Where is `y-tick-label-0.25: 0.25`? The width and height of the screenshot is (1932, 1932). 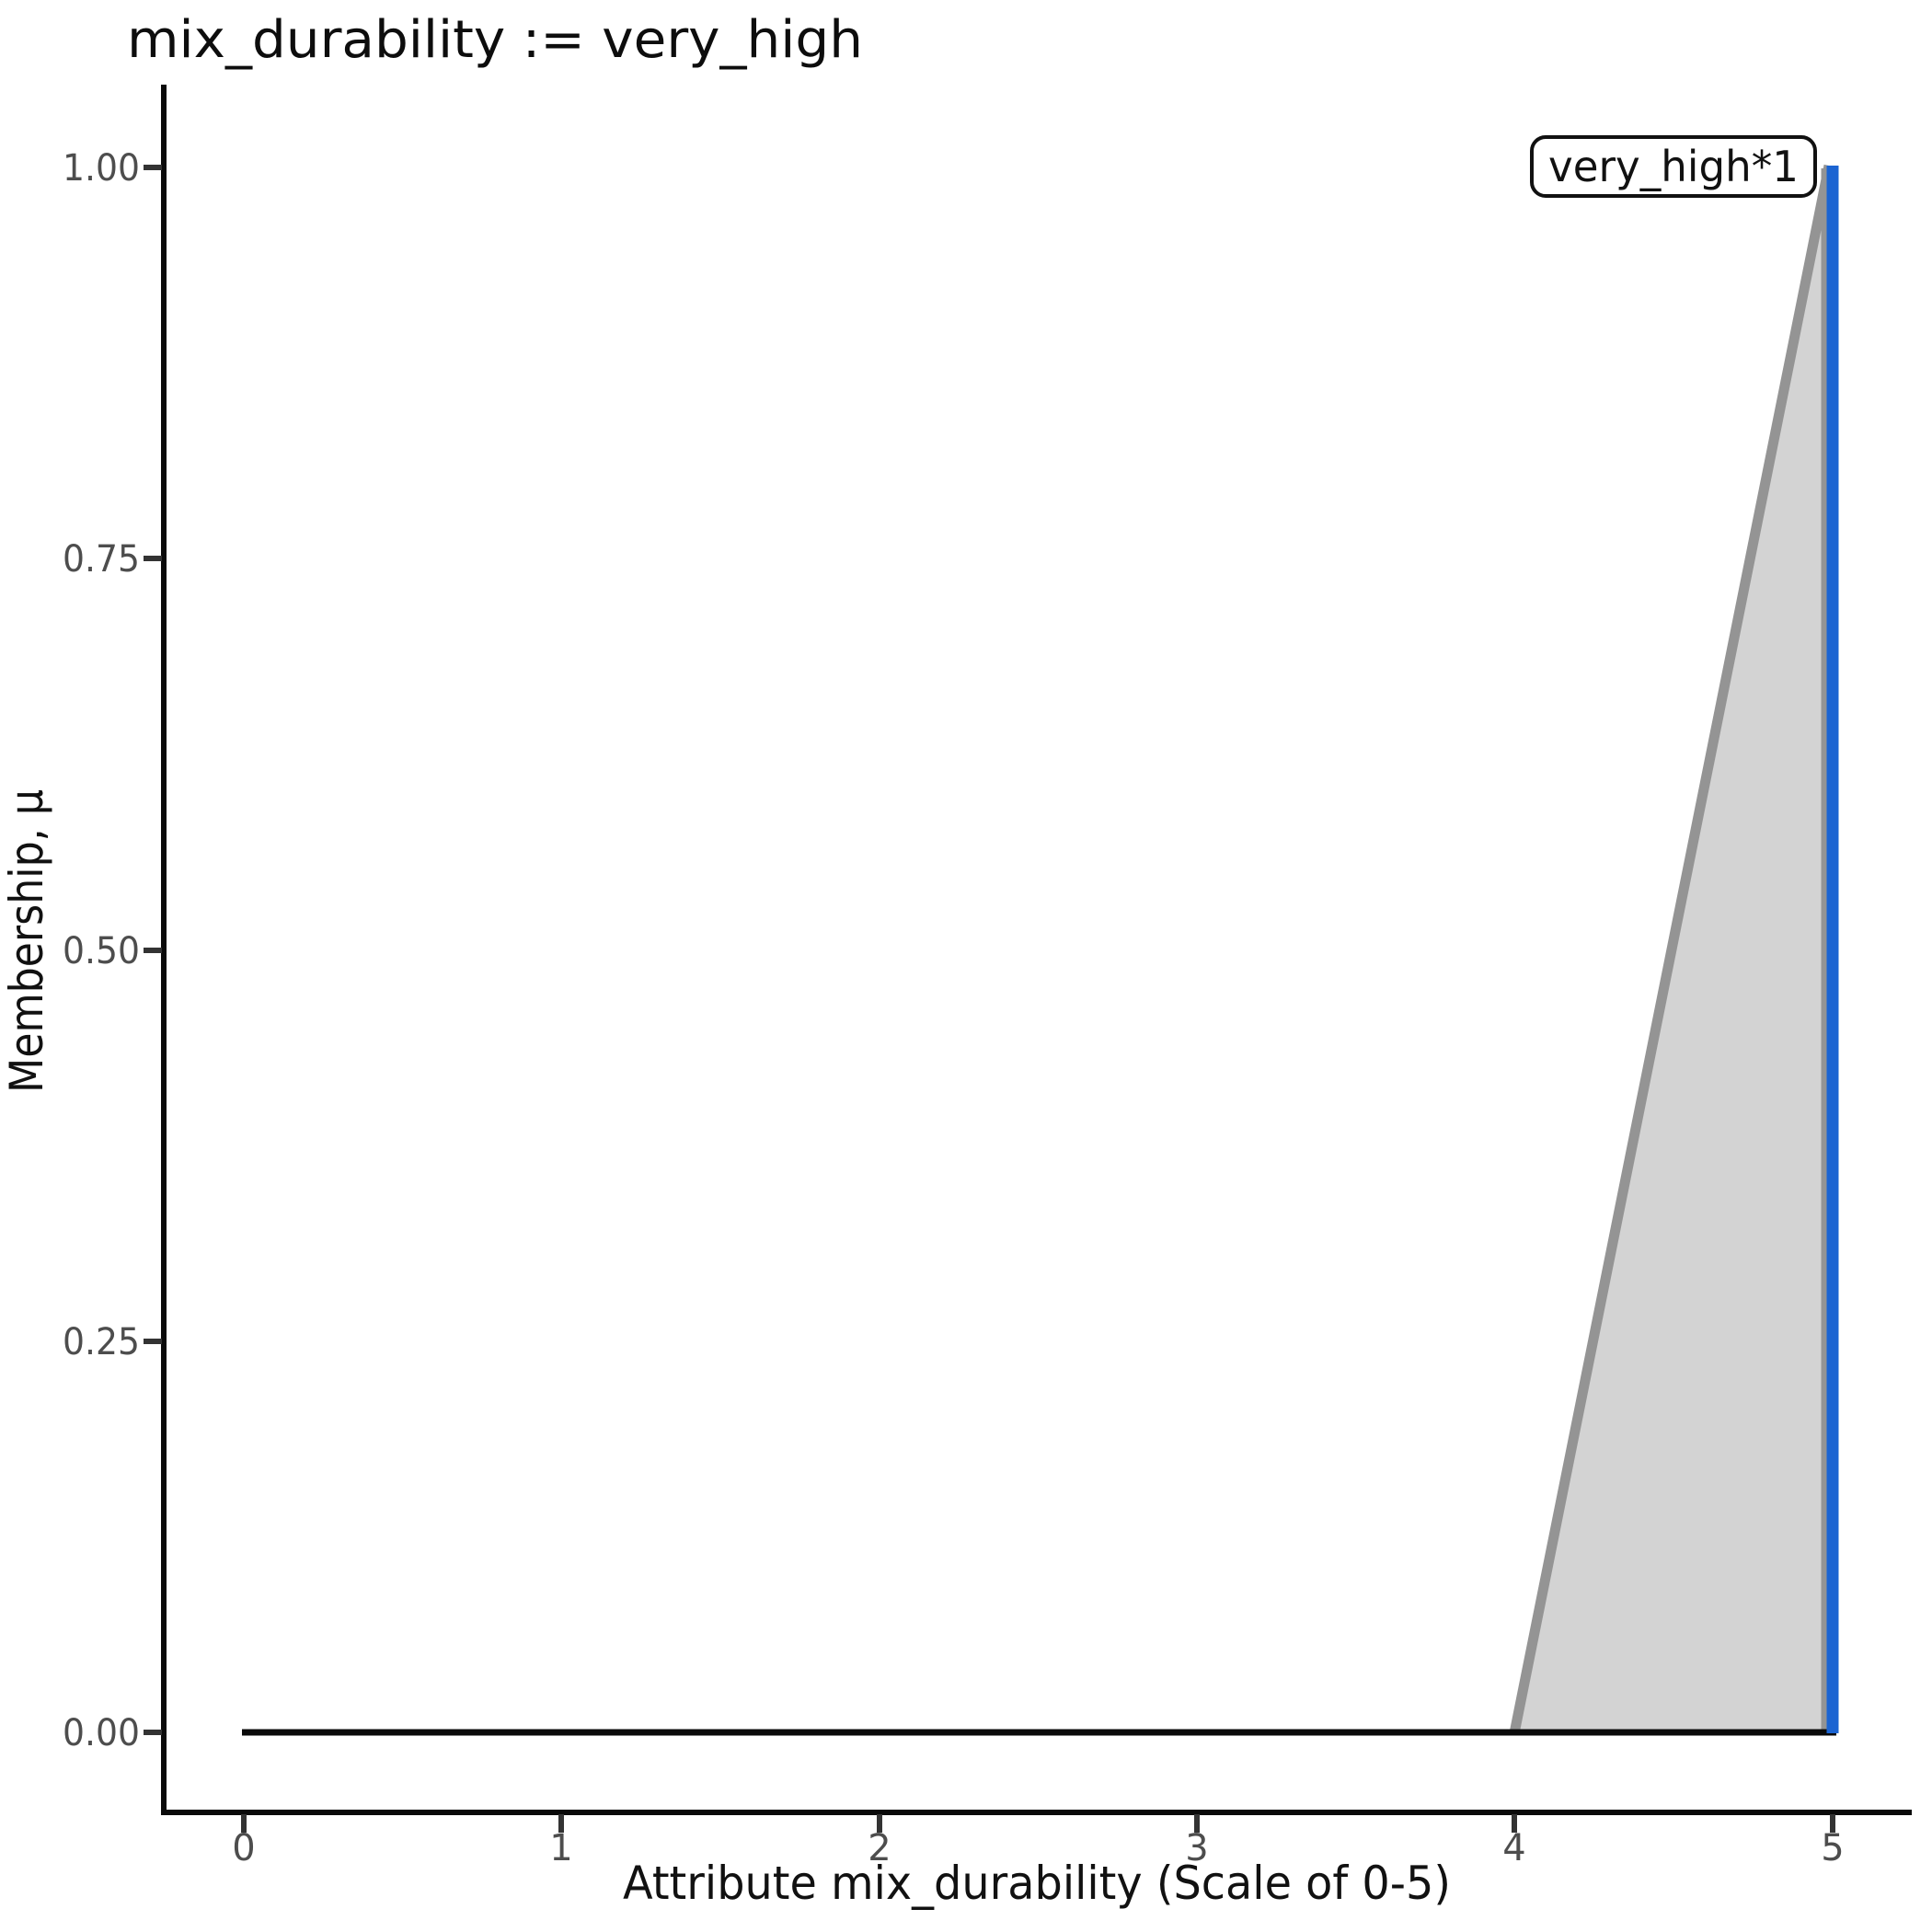 y-tick-label-0.25: 0.25 is located at coordinates (101, 1342).